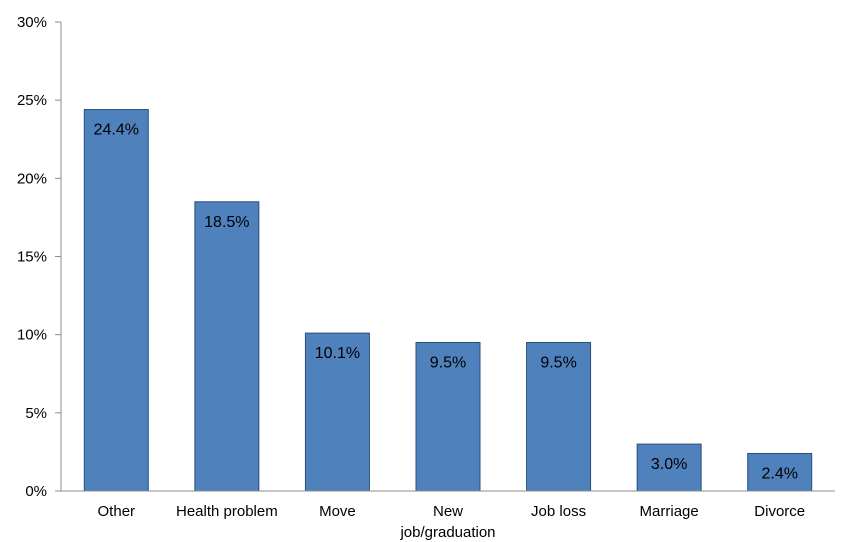 Image resolution: width=846 pixels, height=542 pixels. I want to click on y-tick-label: 15%, so click(32, 257).